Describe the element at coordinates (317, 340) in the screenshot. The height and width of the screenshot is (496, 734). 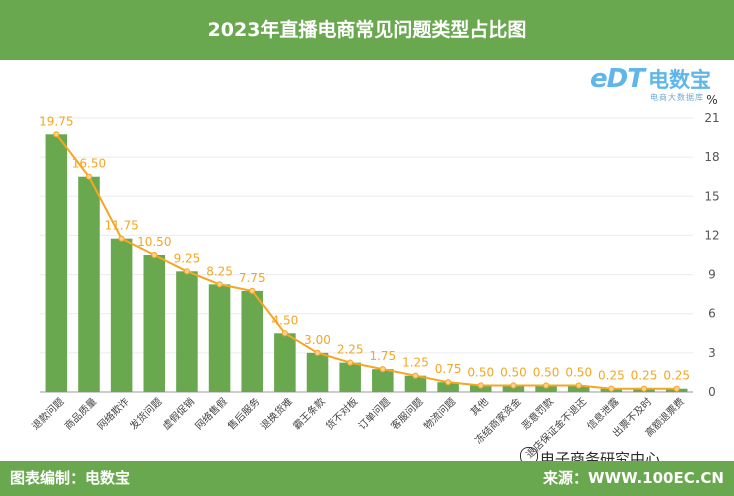
I see `data-label: 3.00` at that location.